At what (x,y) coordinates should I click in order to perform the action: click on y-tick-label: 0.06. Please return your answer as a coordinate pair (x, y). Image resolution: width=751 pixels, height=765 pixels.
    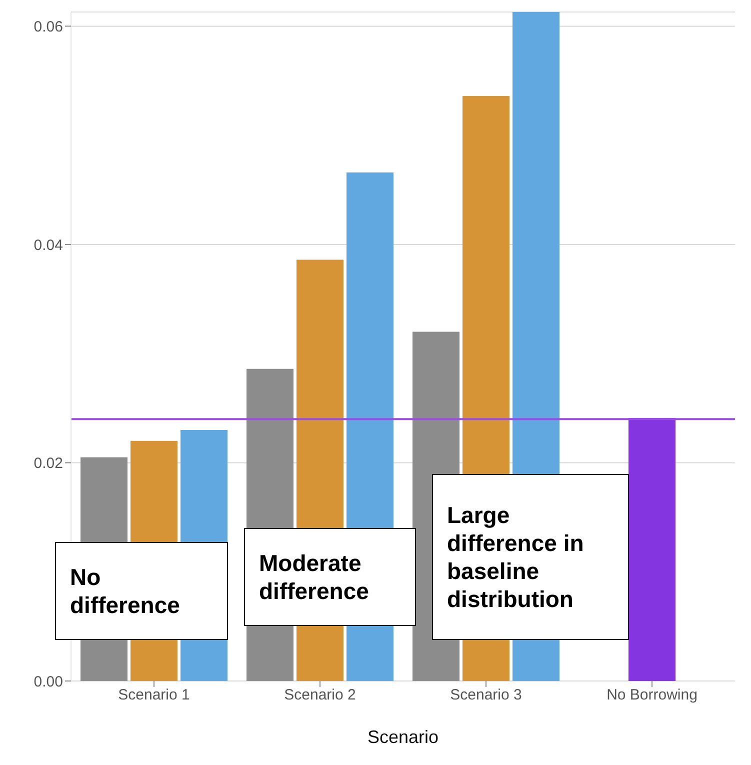
    Looking at the image, I should click on (48, 27).